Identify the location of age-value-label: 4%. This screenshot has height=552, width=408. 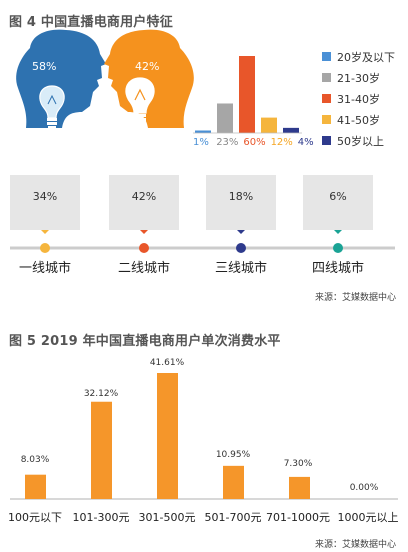
(305, 142).